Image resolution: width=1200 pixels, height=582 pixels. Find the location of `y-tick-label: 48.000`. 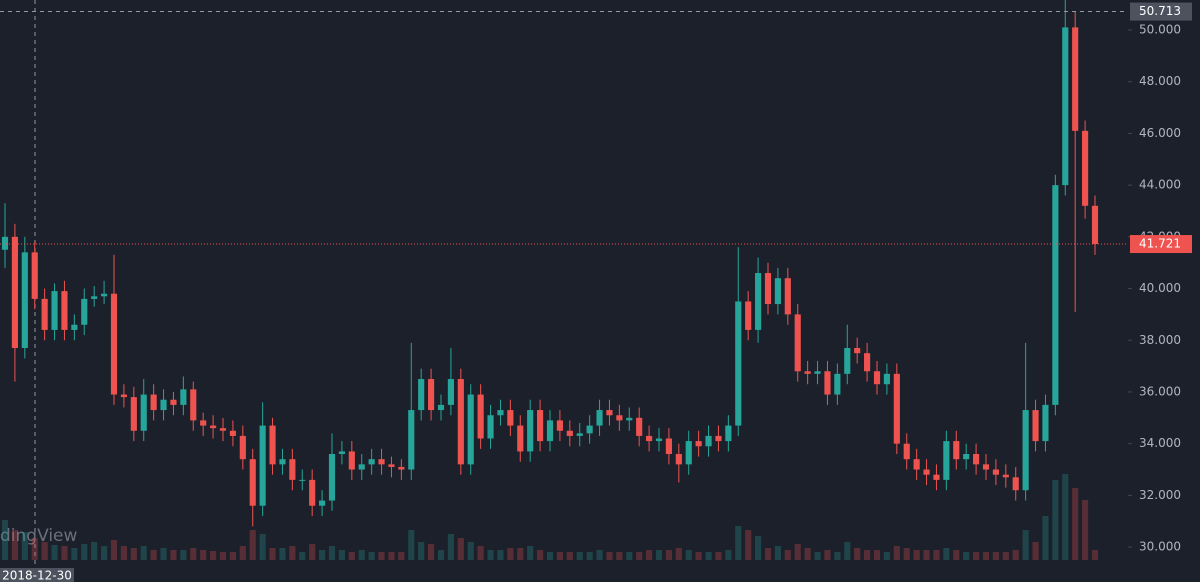

y-tick-label: 48.000 is located at coordinates (1160, 81).